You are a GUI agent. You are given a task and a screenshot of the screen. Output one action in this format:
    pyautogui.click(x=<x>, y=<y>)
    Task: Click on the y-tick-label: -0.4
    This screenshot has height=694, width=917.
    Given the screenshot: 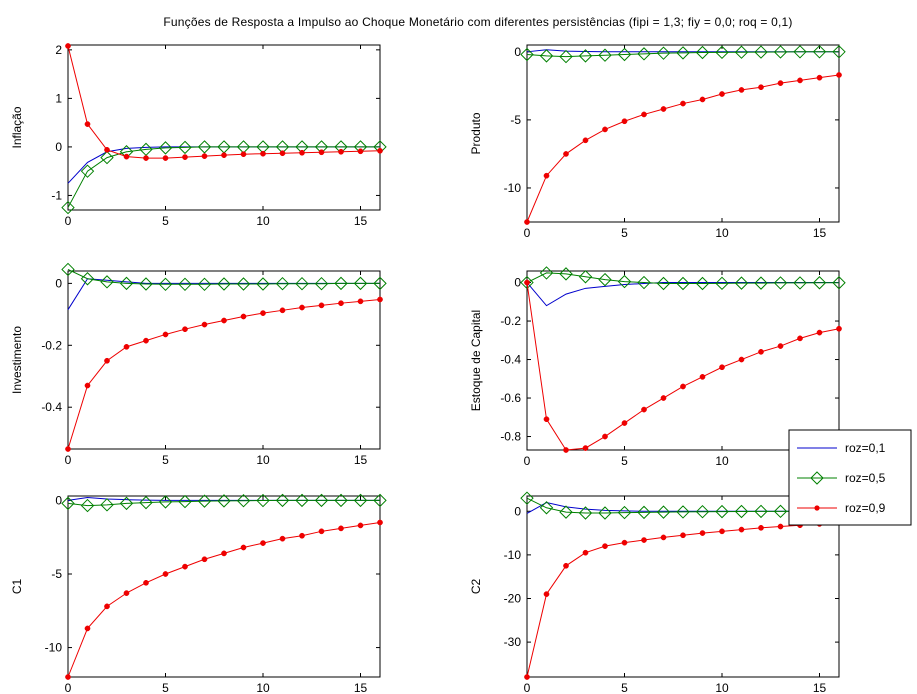 What is the action you would take?
    pyautogui.click(x=510, y=360)
    